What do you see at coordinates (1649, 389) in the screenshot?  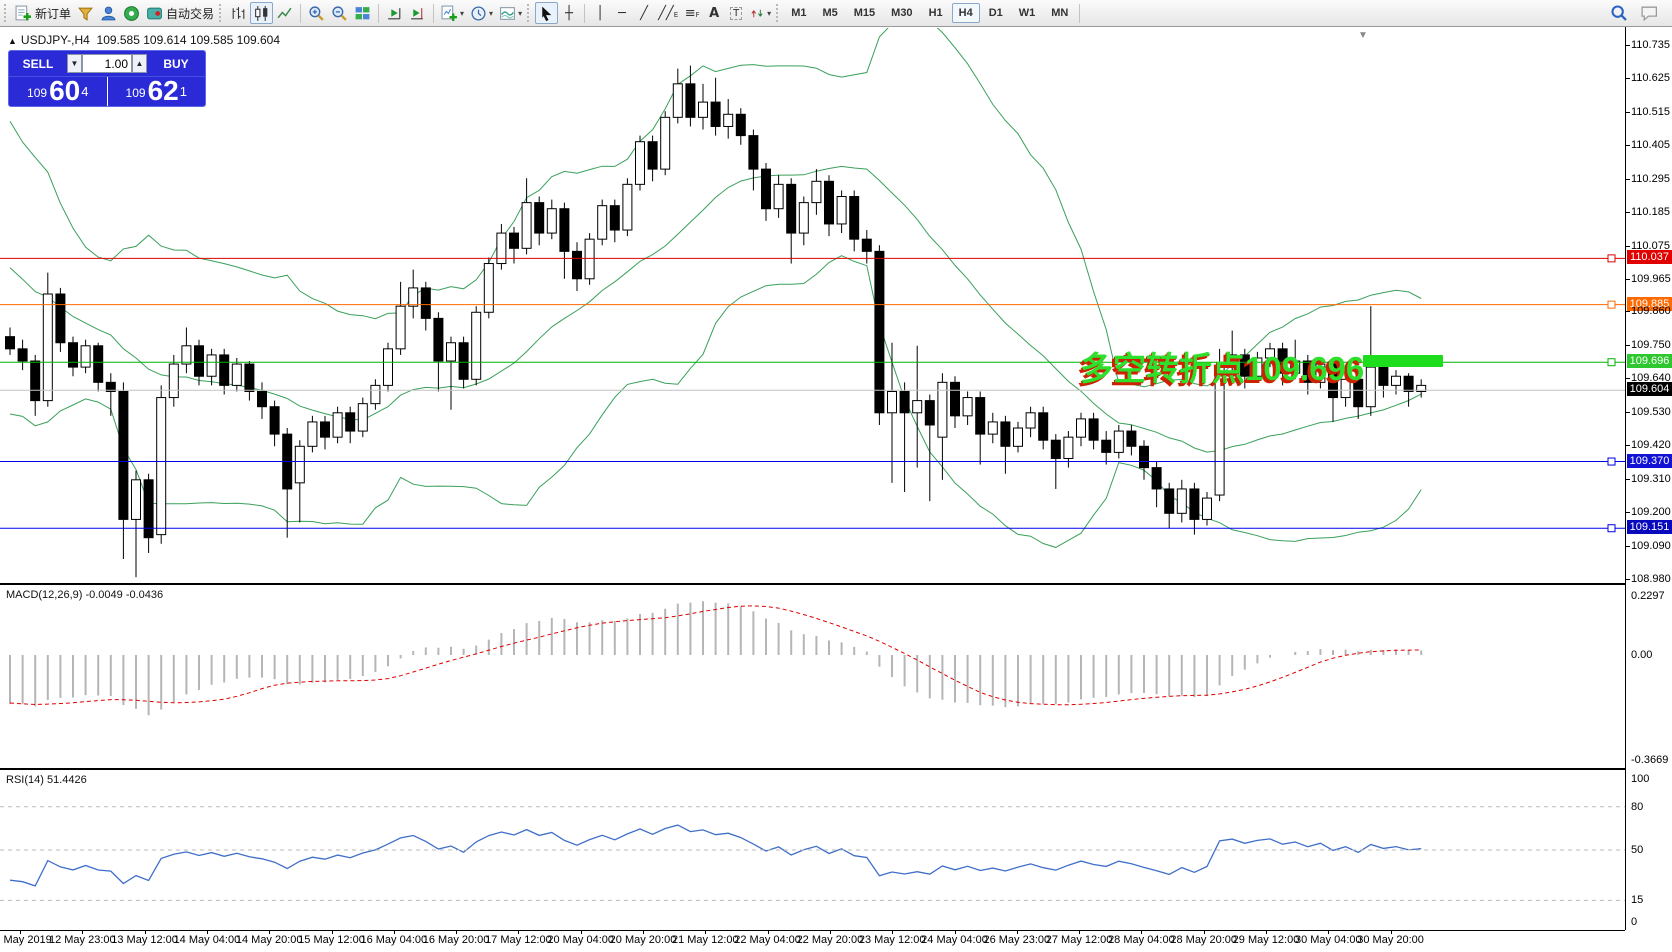 I see `current-price-price-label: 109.604` at bounding box center [1649, 389].